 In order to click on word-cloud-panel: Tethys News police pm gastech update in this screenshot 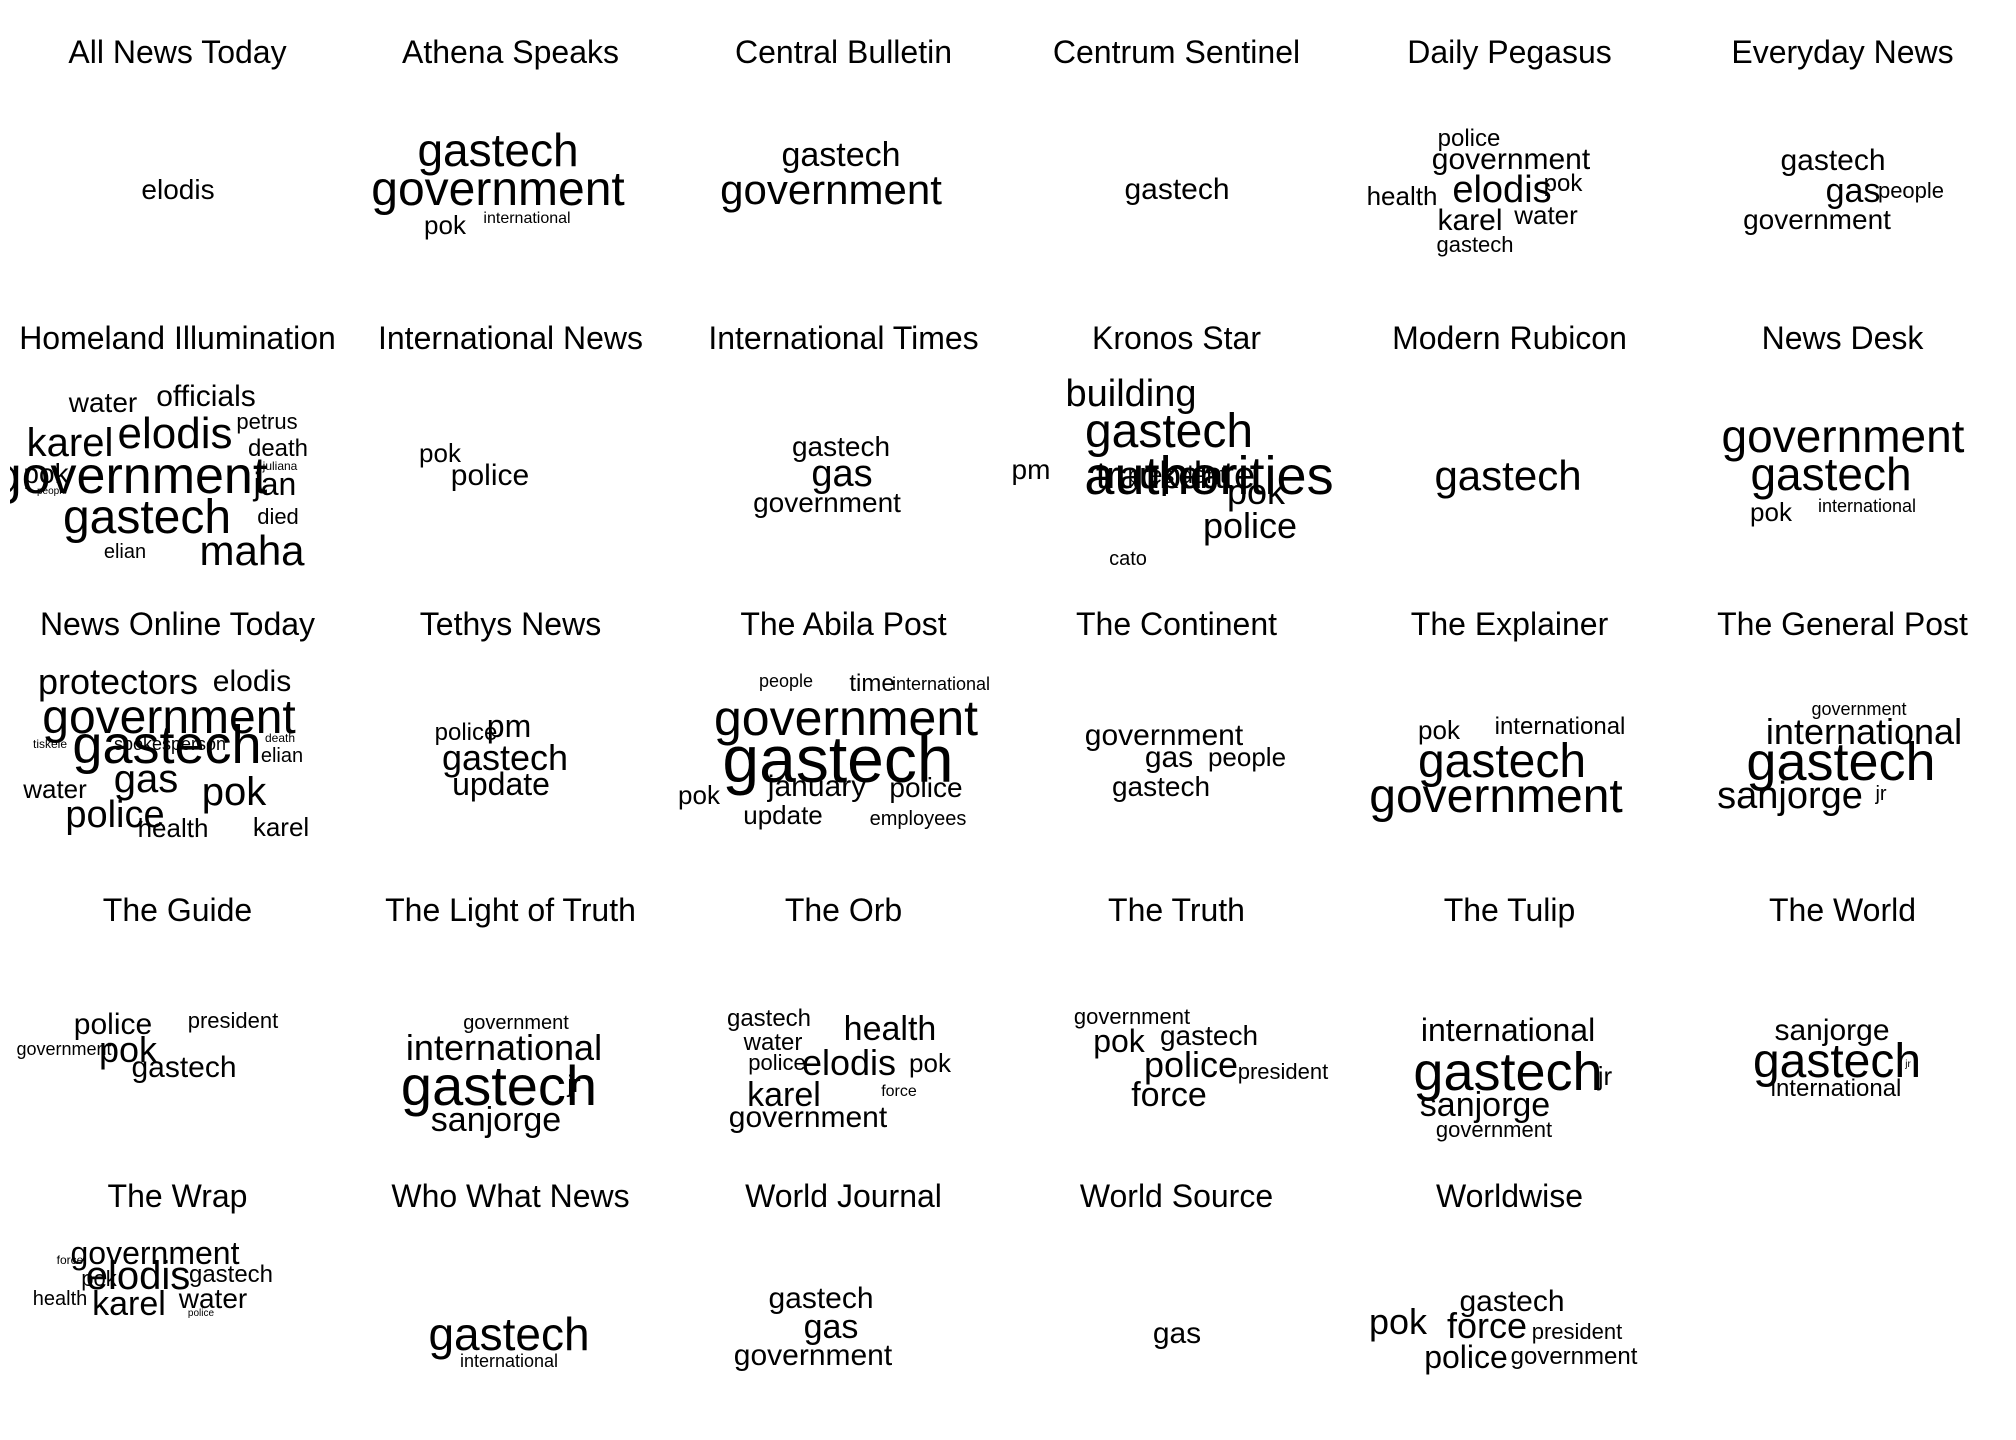, I will do `click(510, 715)`.